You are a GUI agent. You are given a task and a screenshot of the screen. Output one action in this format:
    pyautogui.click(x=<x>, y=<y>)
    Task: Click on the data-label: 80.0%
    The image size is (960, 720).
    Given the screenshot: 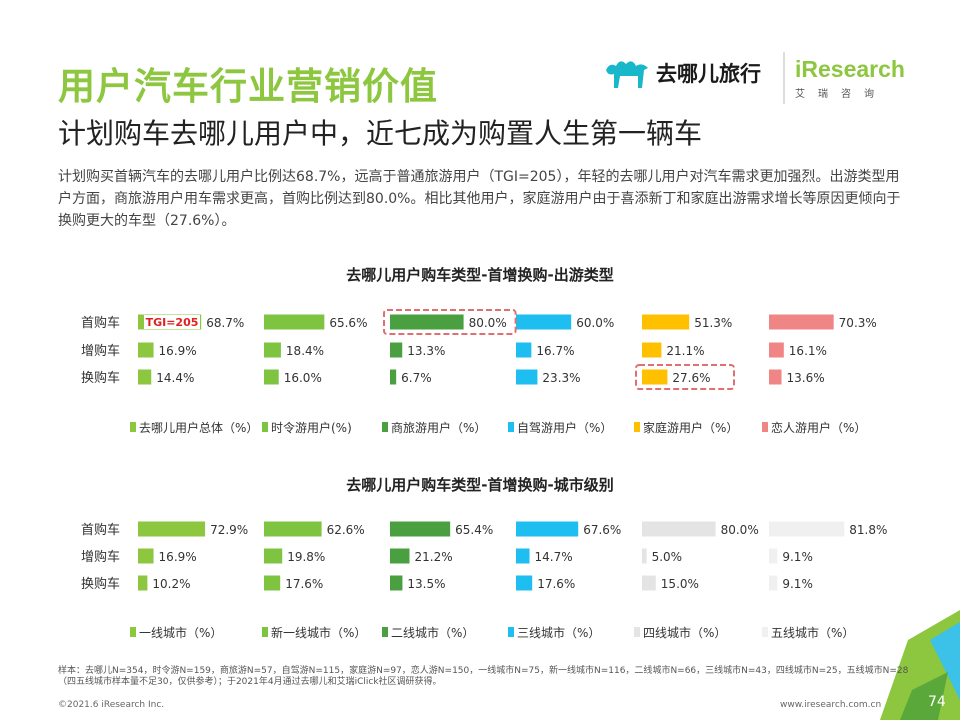 What is the action you would take?
    pyautogui.click(x=488, y=323)
    